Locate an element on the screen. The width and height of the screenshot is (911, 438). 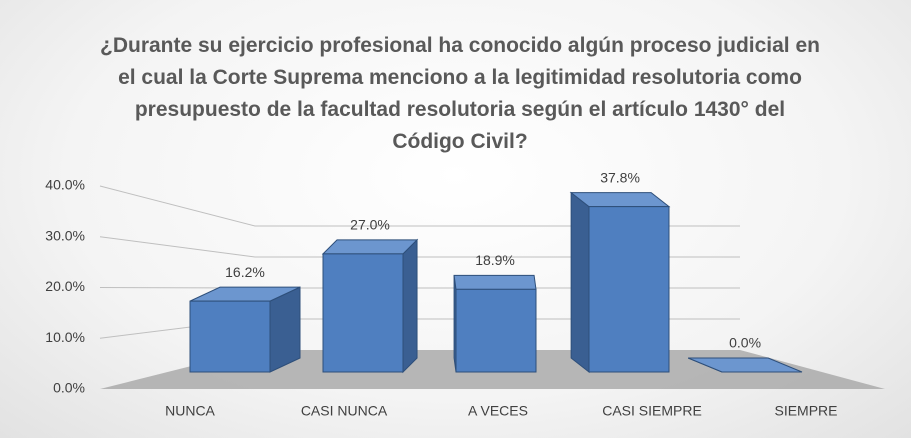
y-tick-label: 20.0% is located at coordinates (65, 286).